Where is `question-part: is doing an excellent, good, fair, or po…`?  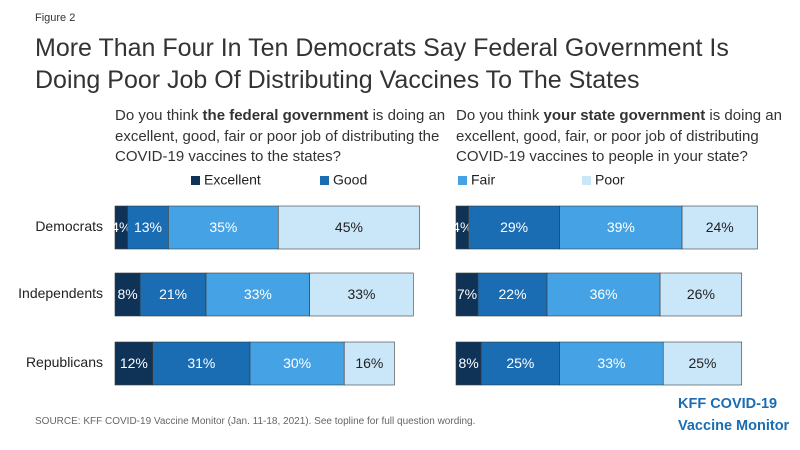
question-part: is doing an excellent, good, fair, or po… is located at coordinates (619, 136).